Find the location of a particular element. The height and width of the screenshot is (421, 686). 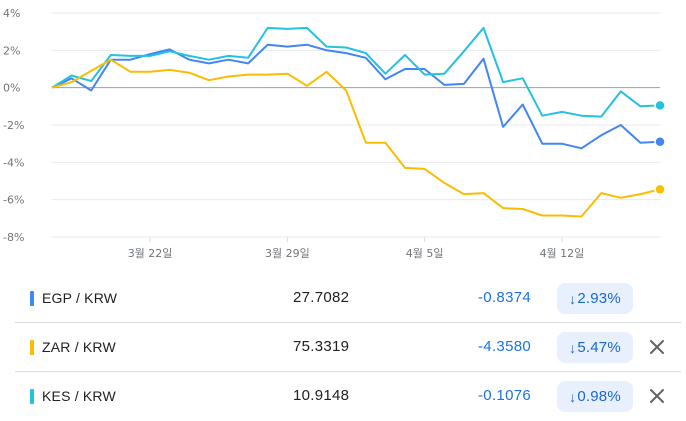

y-tick-label: 0% is located at coordinates (11, 88).